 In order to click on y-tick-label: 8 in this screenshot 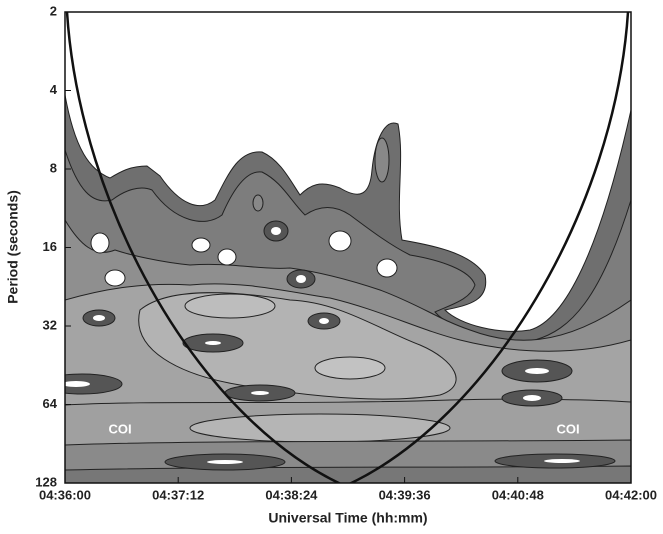, I will do `click(53, 167)`.